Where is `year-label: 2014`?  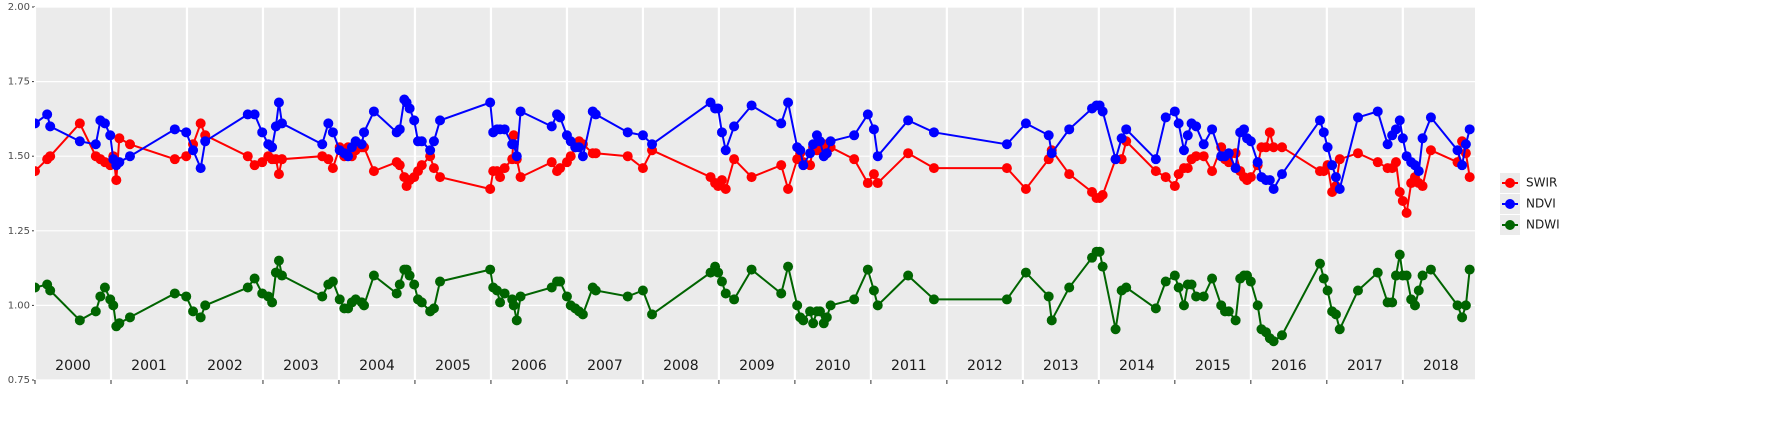
year-label: 2014 is located at coordinates (1137, 366).